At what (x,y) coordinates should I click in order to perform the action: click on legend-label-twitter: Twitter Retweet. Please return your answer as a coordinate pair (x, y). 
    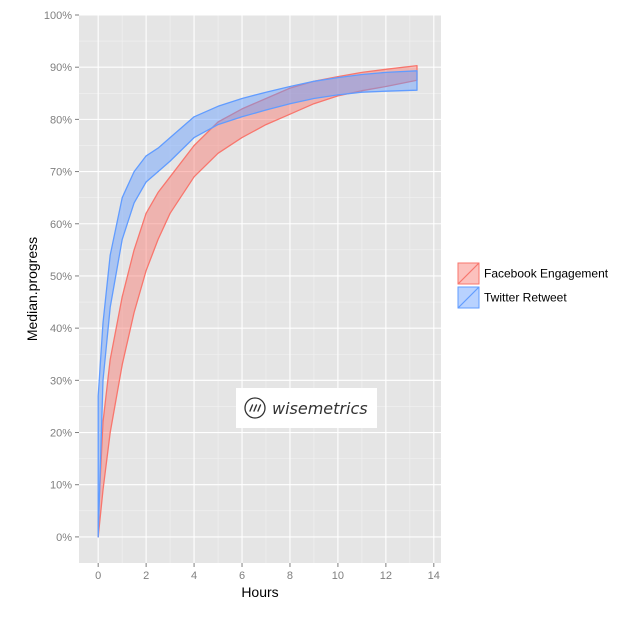
    Looking at the image, I should click on (525, 298).